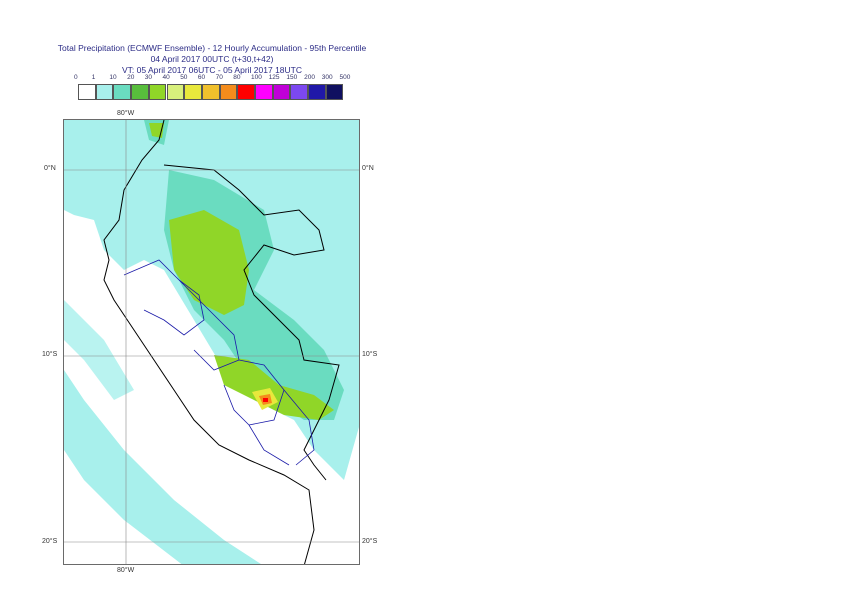  I want to click on base-time: 04 April 2017 00UTC (t+30,t+42), so click(212, 59).